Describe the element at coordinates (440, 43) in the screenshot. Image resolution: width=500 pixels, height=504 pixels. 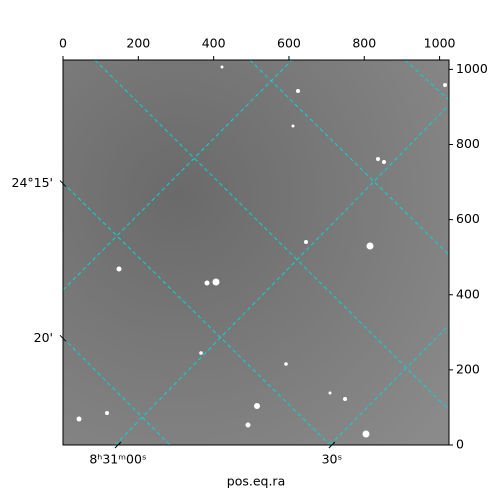
I see `x-tick-label: 1000` at that location.